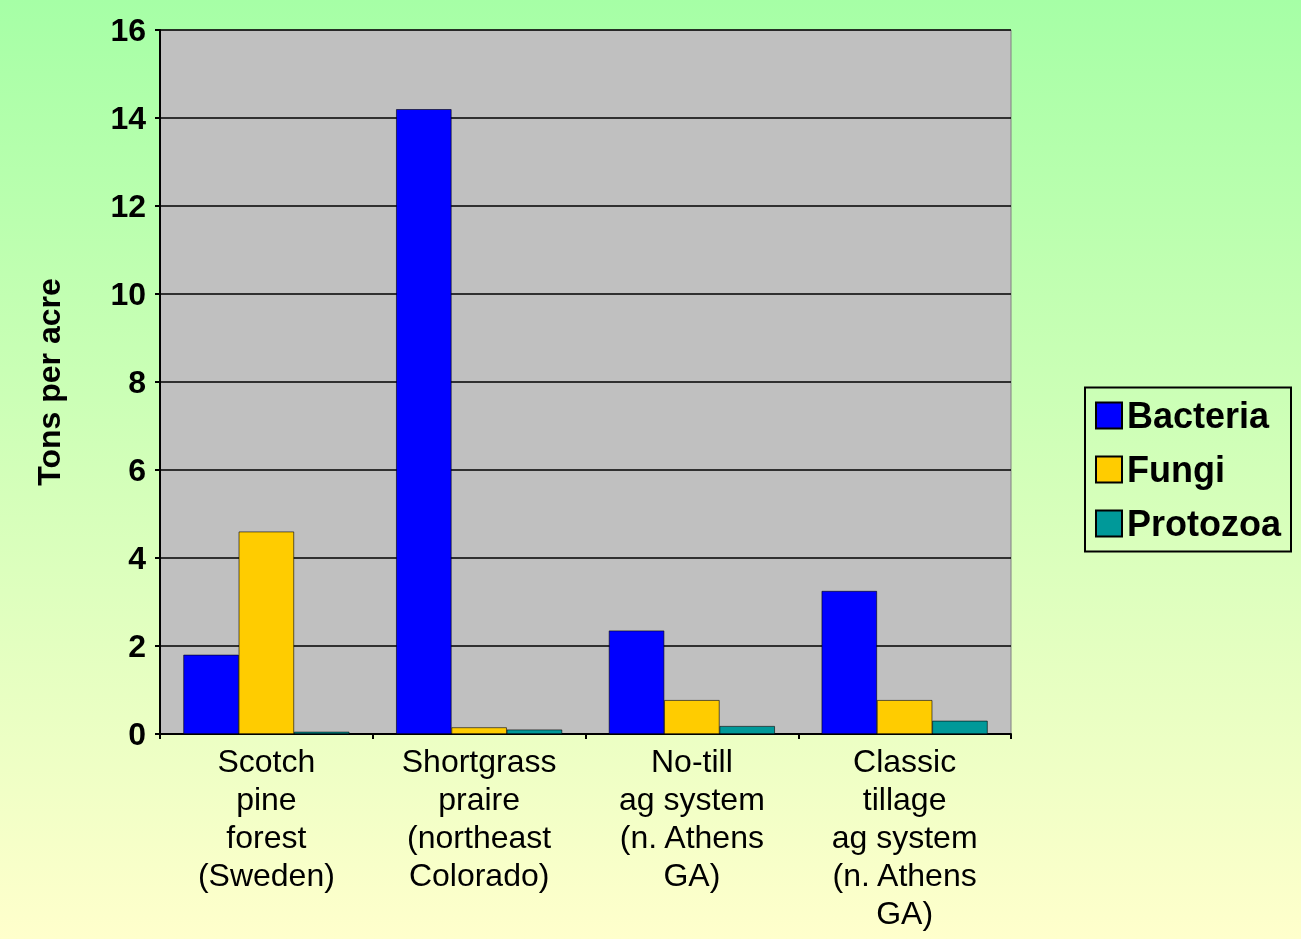 This screenshot has width=1301, height=939. What do you see at coordinates (479, 818) in the screenshot?
I see `x-tick-label: Shortgrass praire (northeast Colorado)` at bounding box center [479, 818].